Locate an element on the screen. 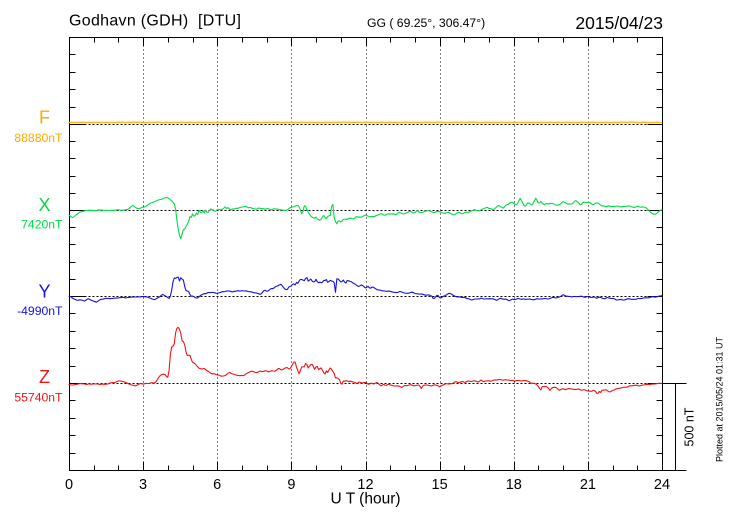  svg-text: 12 is located at coordinates (365, 485).